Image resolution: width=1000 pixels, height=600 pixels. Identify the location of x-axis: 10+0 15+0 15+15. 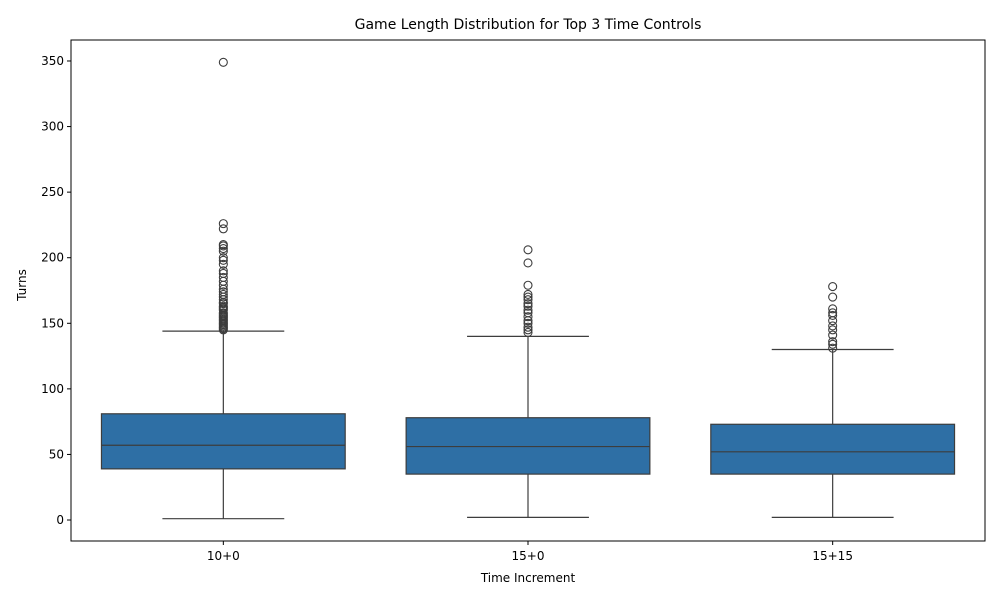
(530, 552).